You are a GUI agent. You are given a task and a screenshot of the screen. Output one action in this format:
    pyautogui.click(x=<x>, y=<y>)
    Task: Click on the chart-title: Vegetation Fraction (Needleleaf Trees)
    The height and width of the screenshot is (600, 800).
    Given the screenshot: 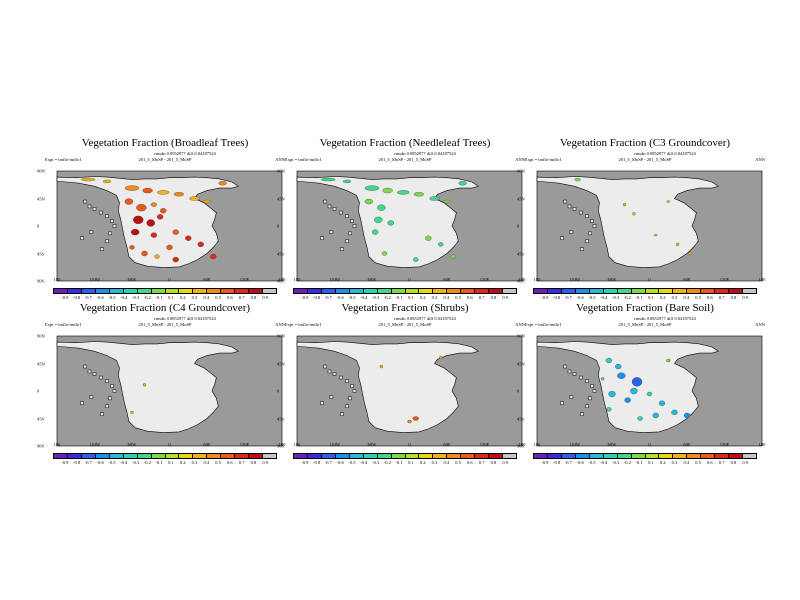 What is the action you would take?
    pyautogui.click(x=405, y=143)
    